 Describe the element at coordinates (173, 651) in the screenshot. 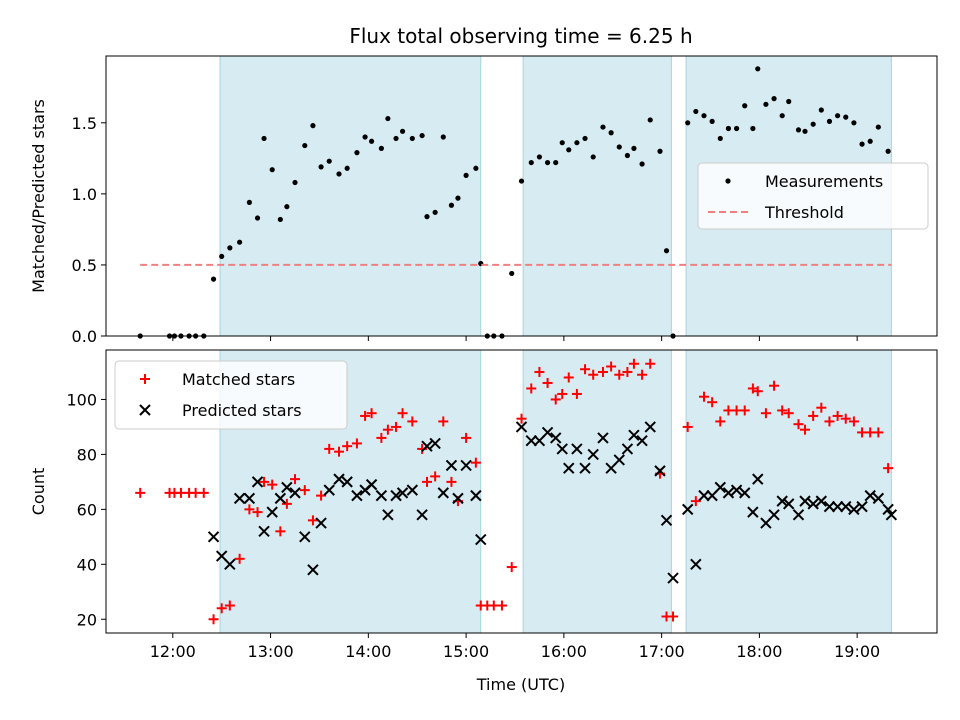

I see `x-tick-label-0: 12:00` at that location.